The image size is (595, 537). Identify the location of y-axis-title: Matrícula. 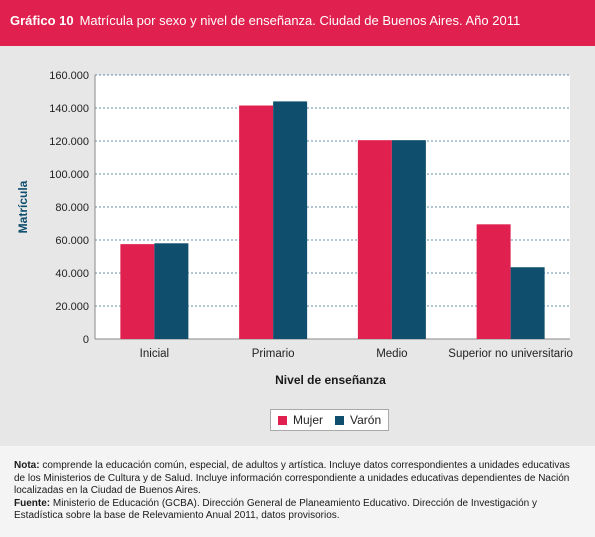
(23, 206).